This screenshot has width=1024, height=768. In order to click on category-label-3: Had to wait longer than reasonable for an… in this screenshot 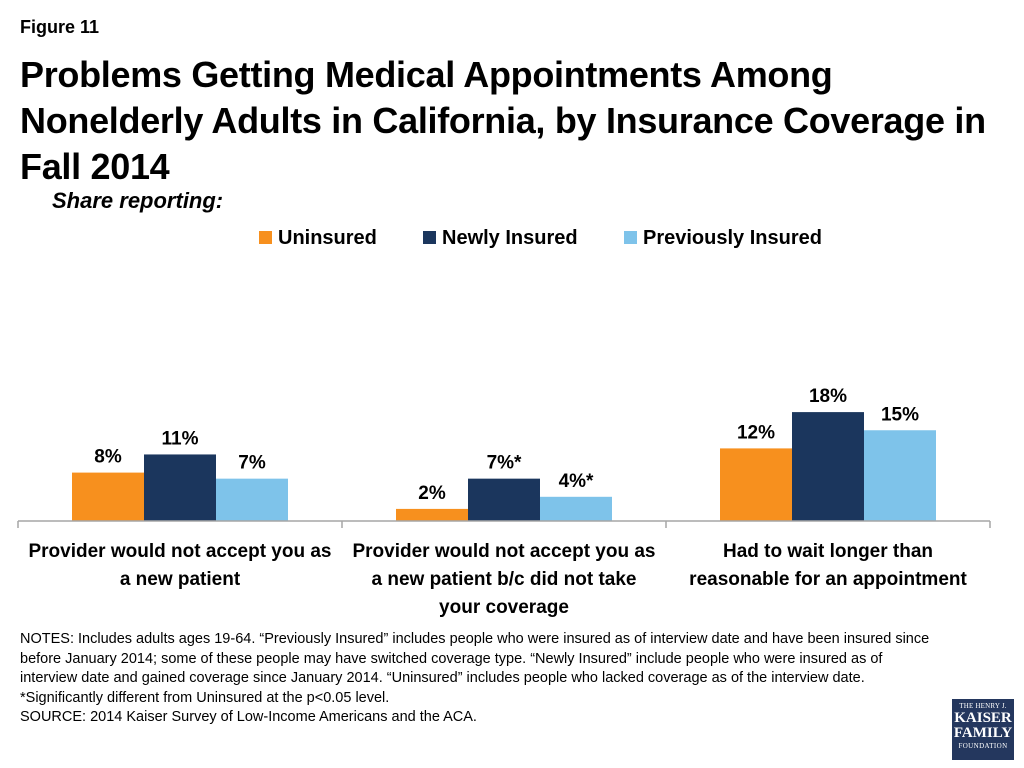, I will do `click(828, 565)`.